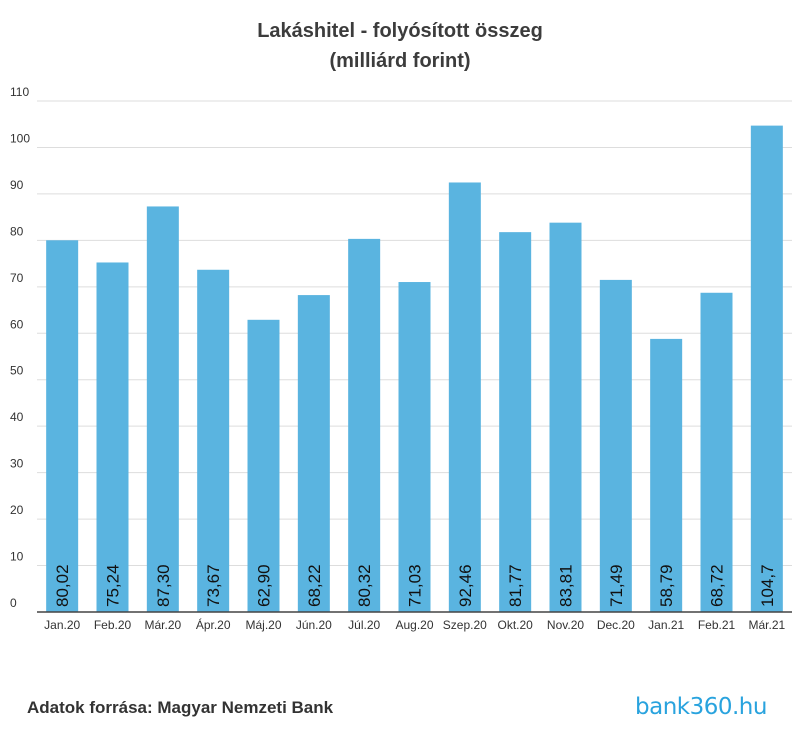 The width and height of the screenshot is (800, 735). I want to click on data-label: 104,7, so click(767, 585).